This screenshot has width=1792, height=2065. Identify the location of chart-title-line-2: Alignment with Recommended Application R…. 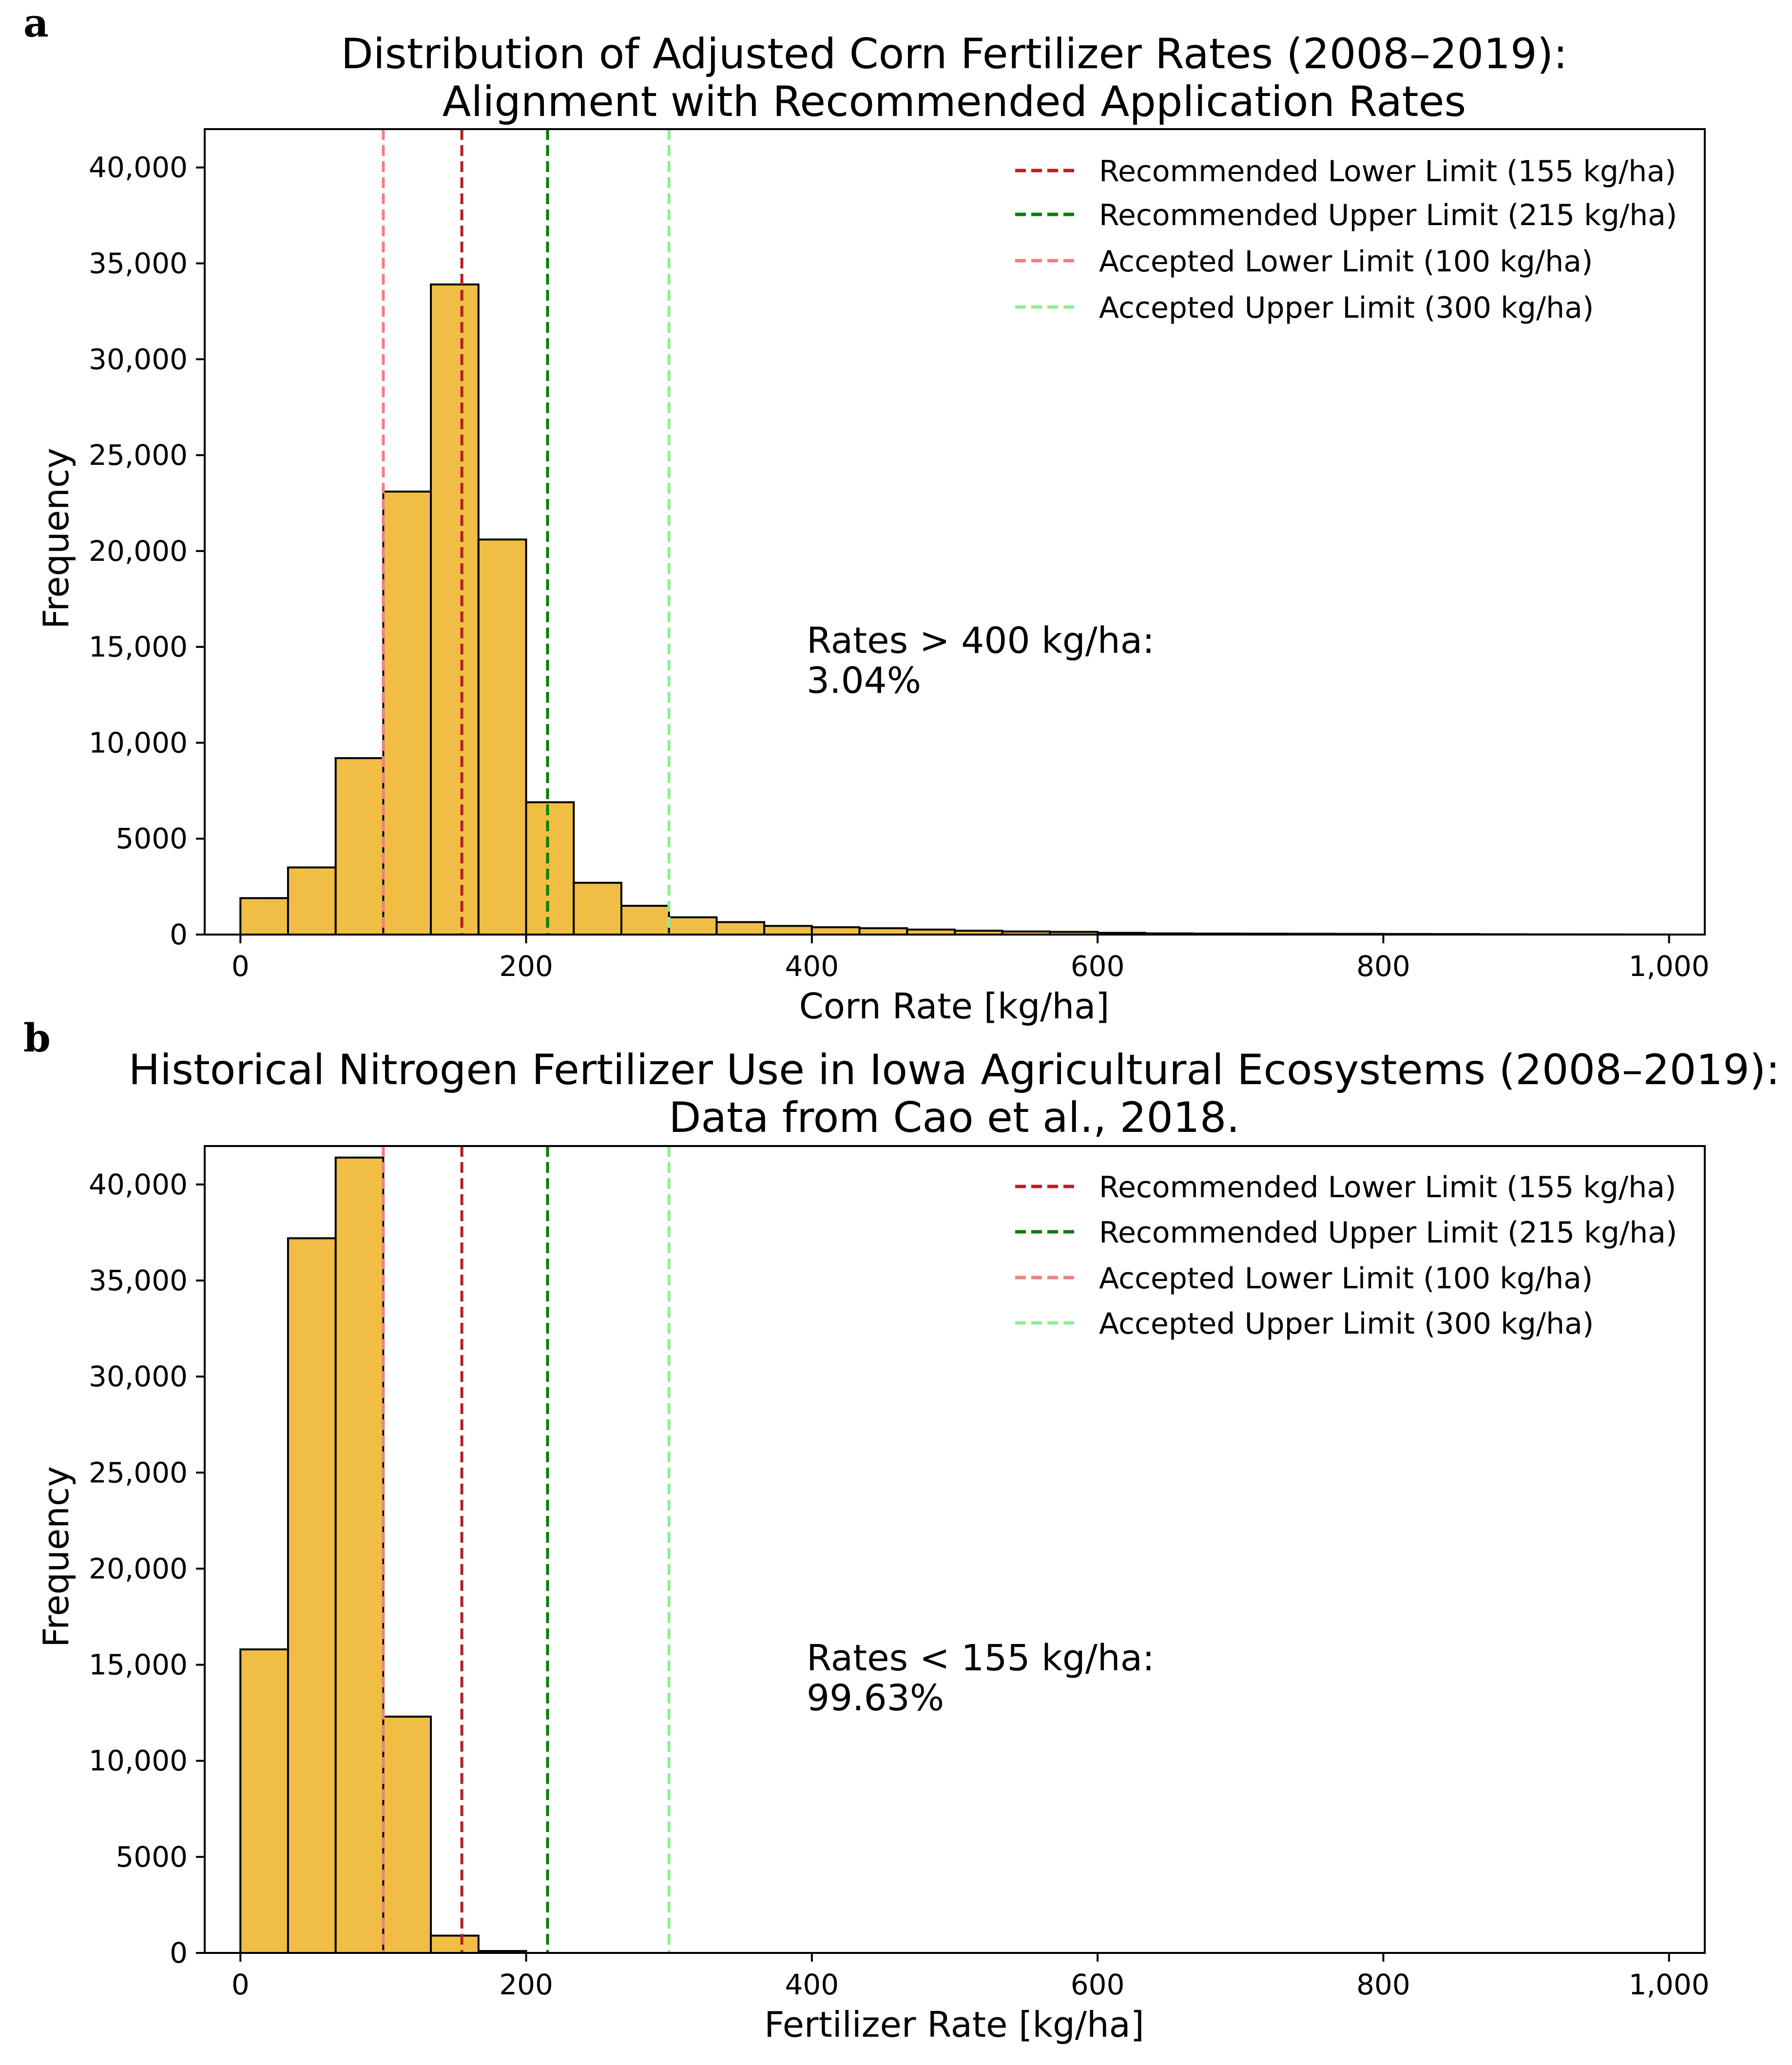
(954, 102).